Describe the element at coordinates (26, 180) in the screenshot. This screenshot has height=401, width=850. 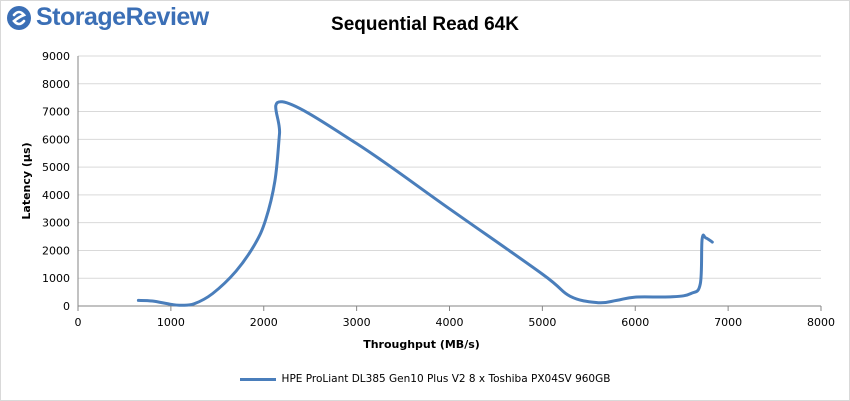
I see `y-axis-title: Latency (µs)` at that location.